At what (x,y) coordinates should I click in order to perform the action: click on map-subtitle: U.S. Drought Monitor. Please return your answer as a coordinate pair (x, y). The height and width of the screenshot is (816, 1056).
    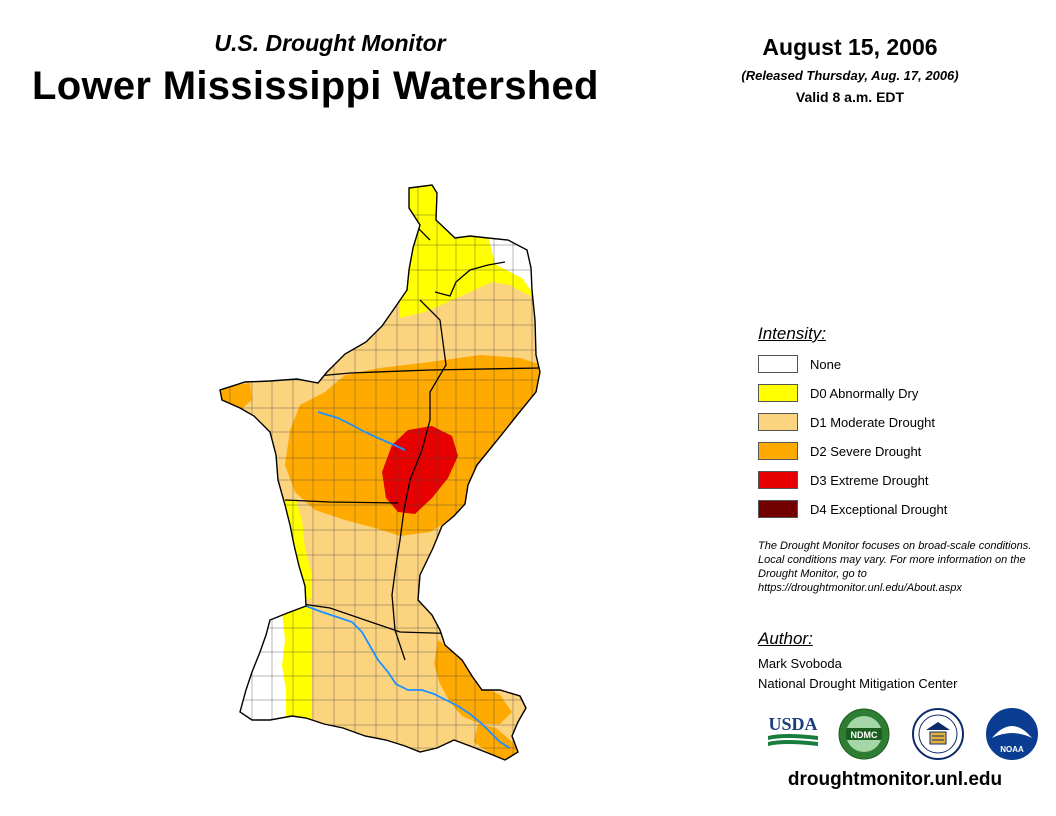
    Looking at the image, I should click on (330, 43).